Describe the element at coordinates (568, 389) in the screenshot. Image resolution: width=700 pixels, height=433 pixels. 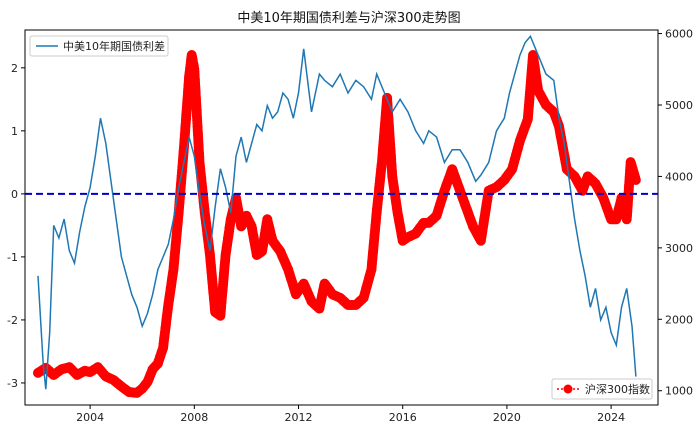
I see `legend-index-swatch-marker` at that location.